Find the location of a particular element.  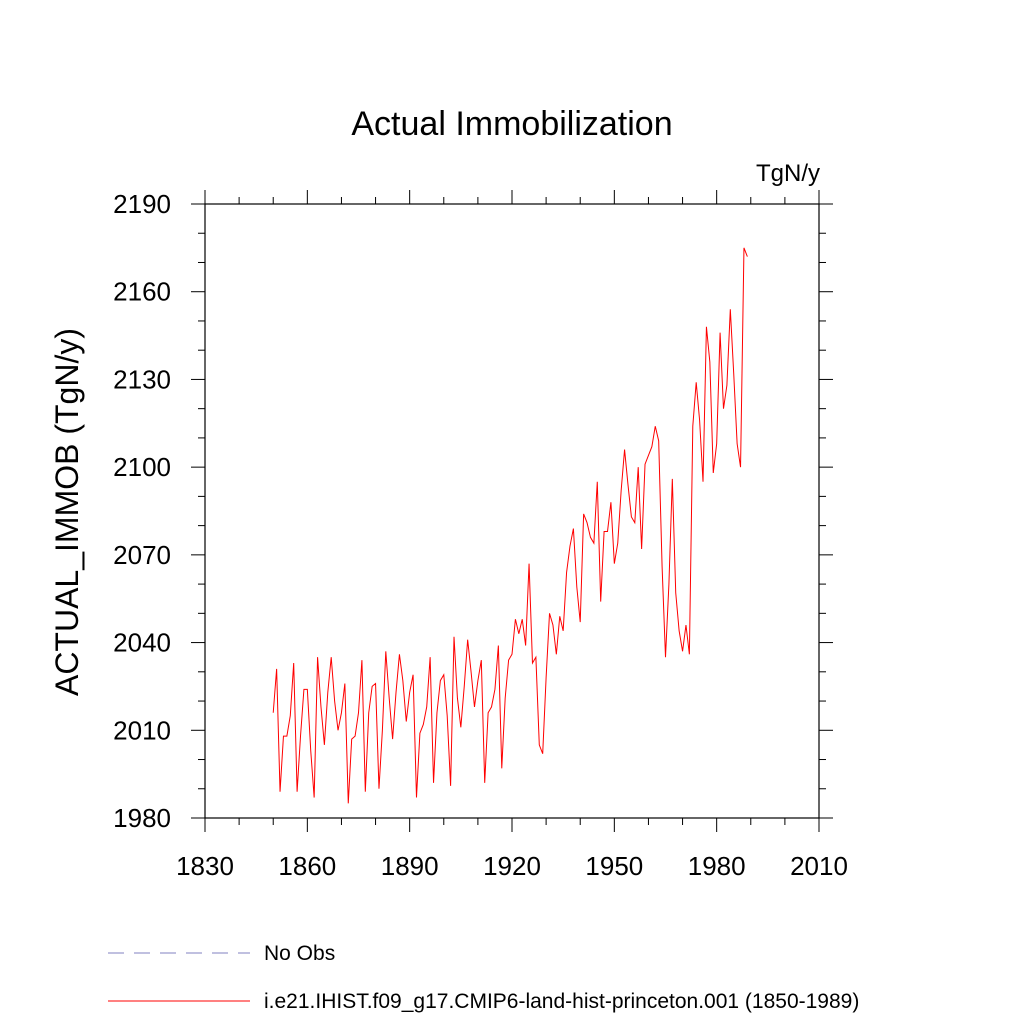

y-tick-label: 2070 is located at coordinates (142, 555).